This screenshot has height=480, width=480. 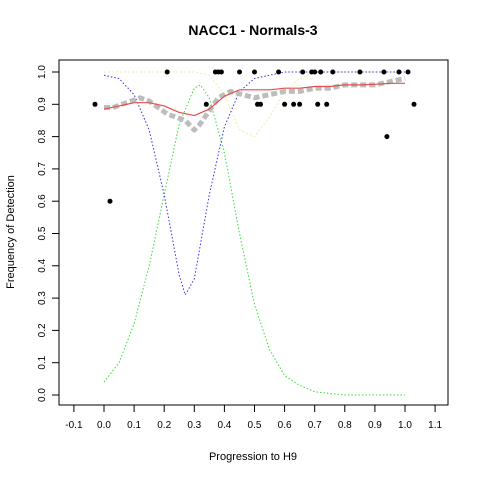 I want to click on x-tick-label: 1.0, so click(x=405, y=425).